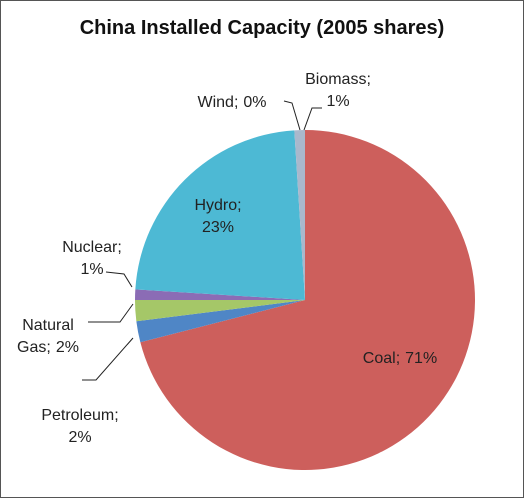  I want to click on category-label: Nuclear;, so click(92, 247).